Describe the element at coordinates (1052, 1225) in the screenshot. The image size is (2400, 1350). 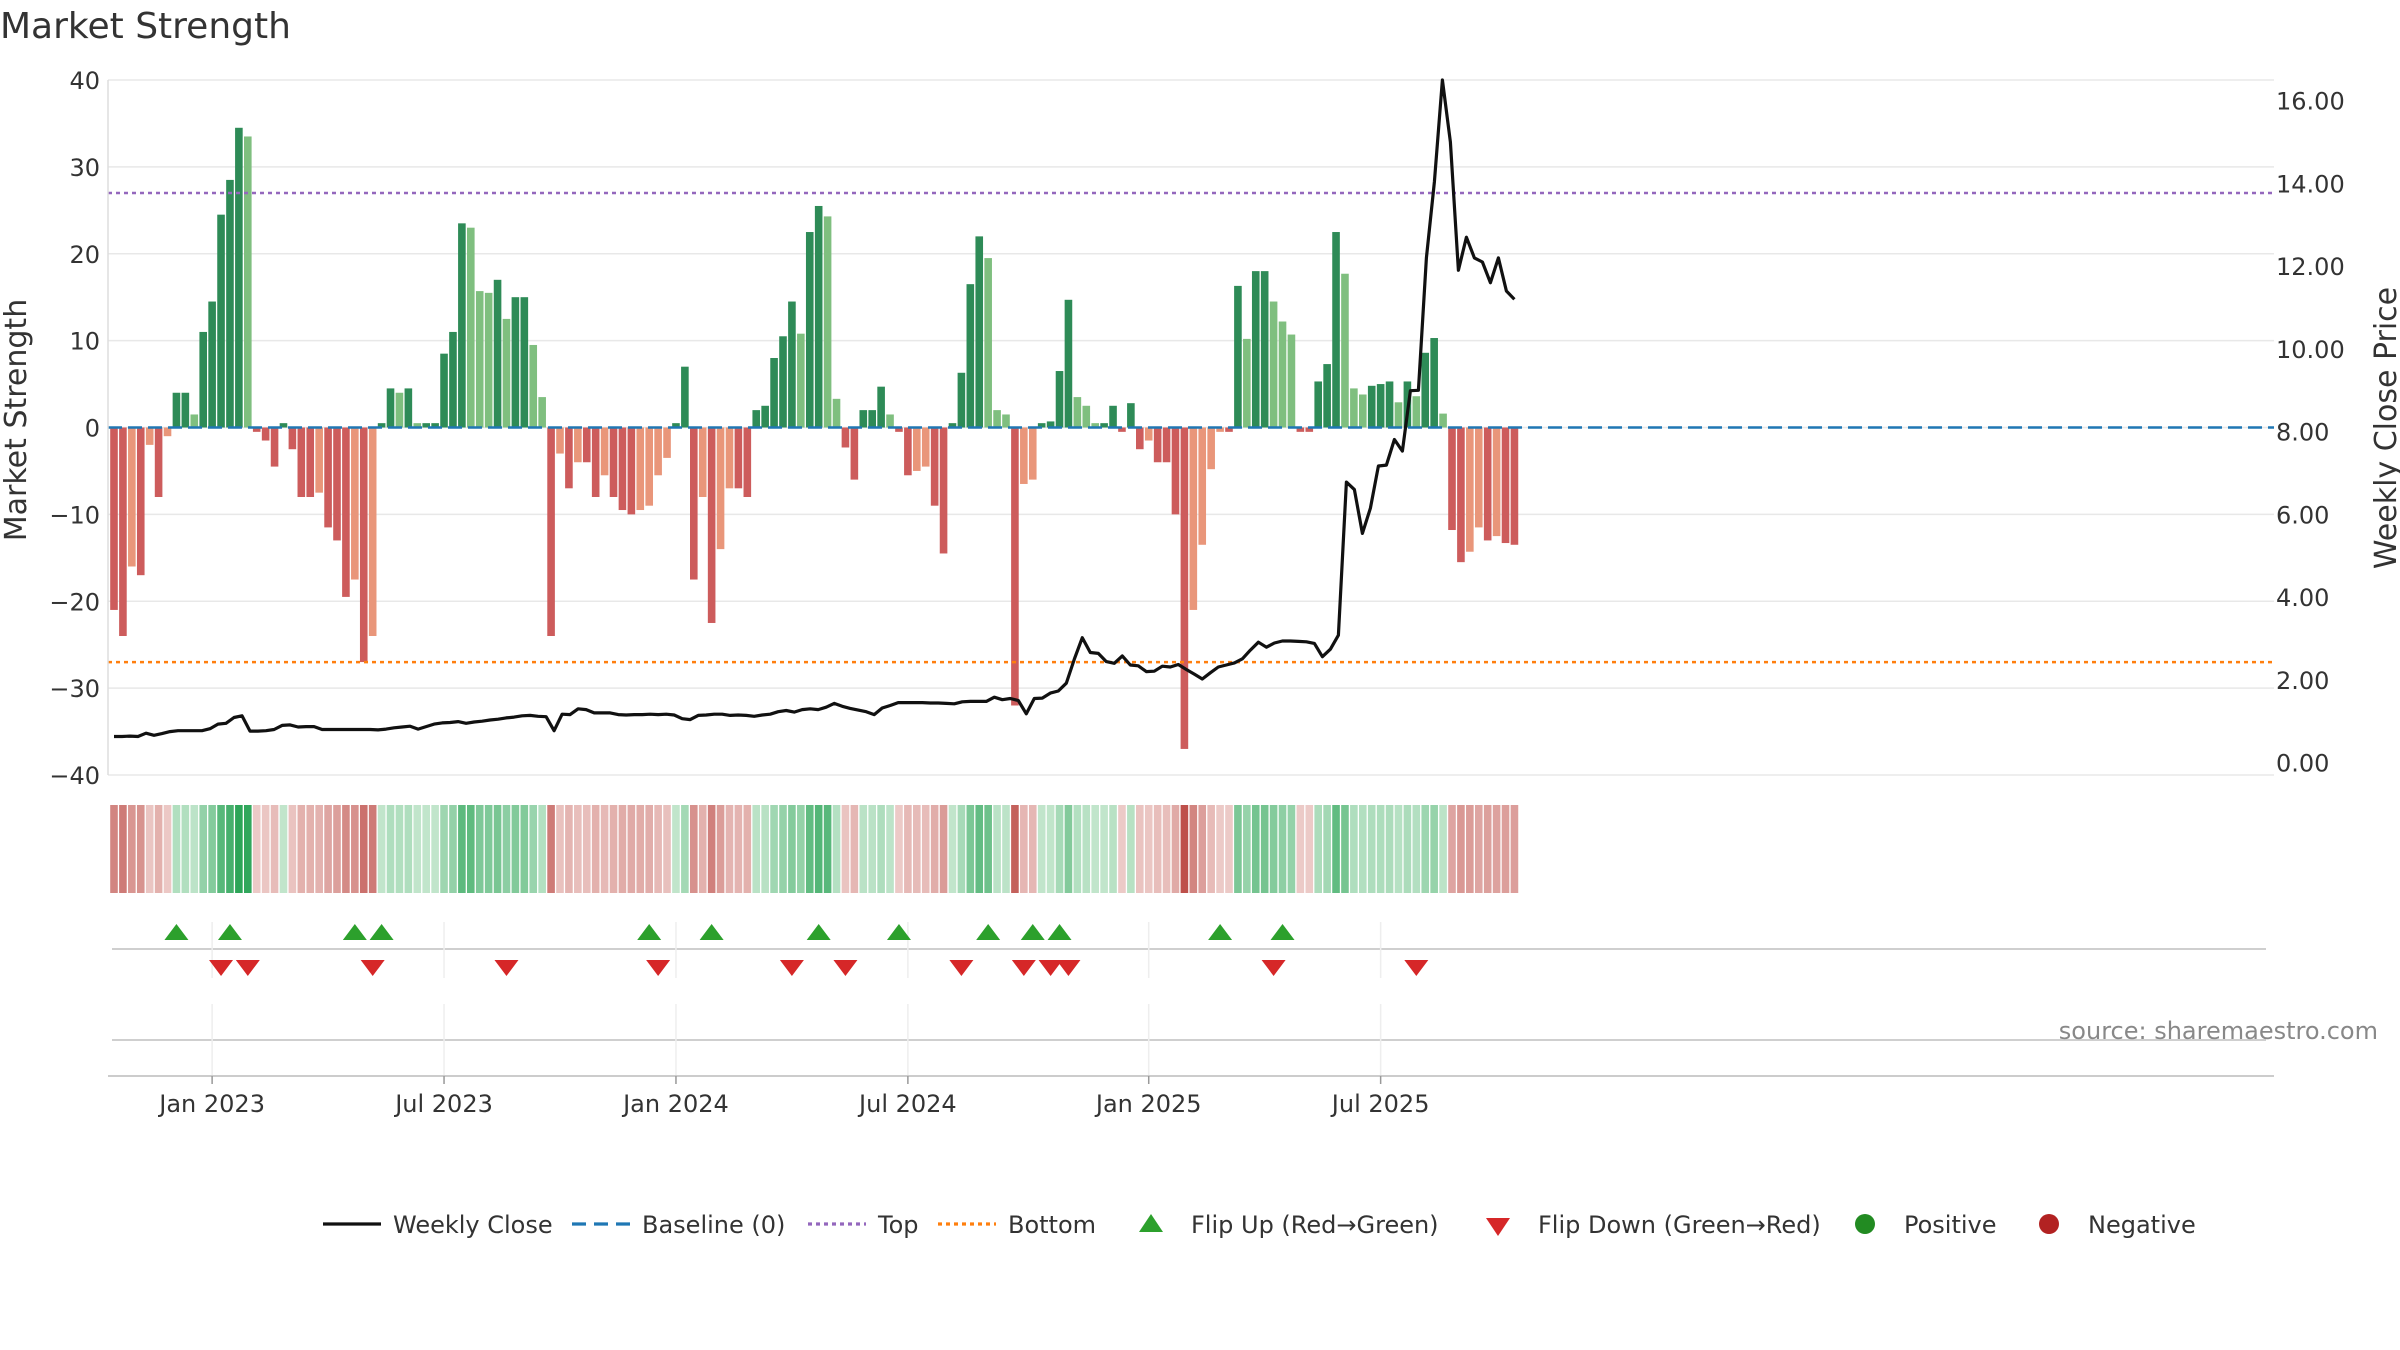
I see `legend-label: Bottom` at that location.